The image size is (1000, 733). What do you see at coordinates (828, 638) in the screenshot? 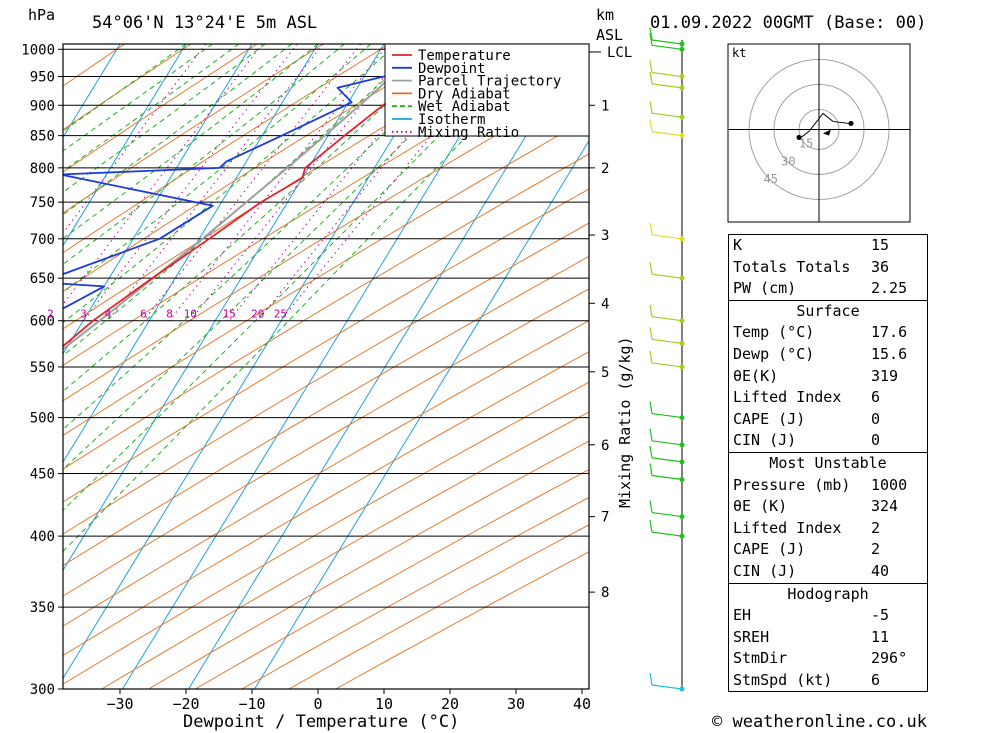
I see `index-row: SREH 11` at bounding box center [828, 638].